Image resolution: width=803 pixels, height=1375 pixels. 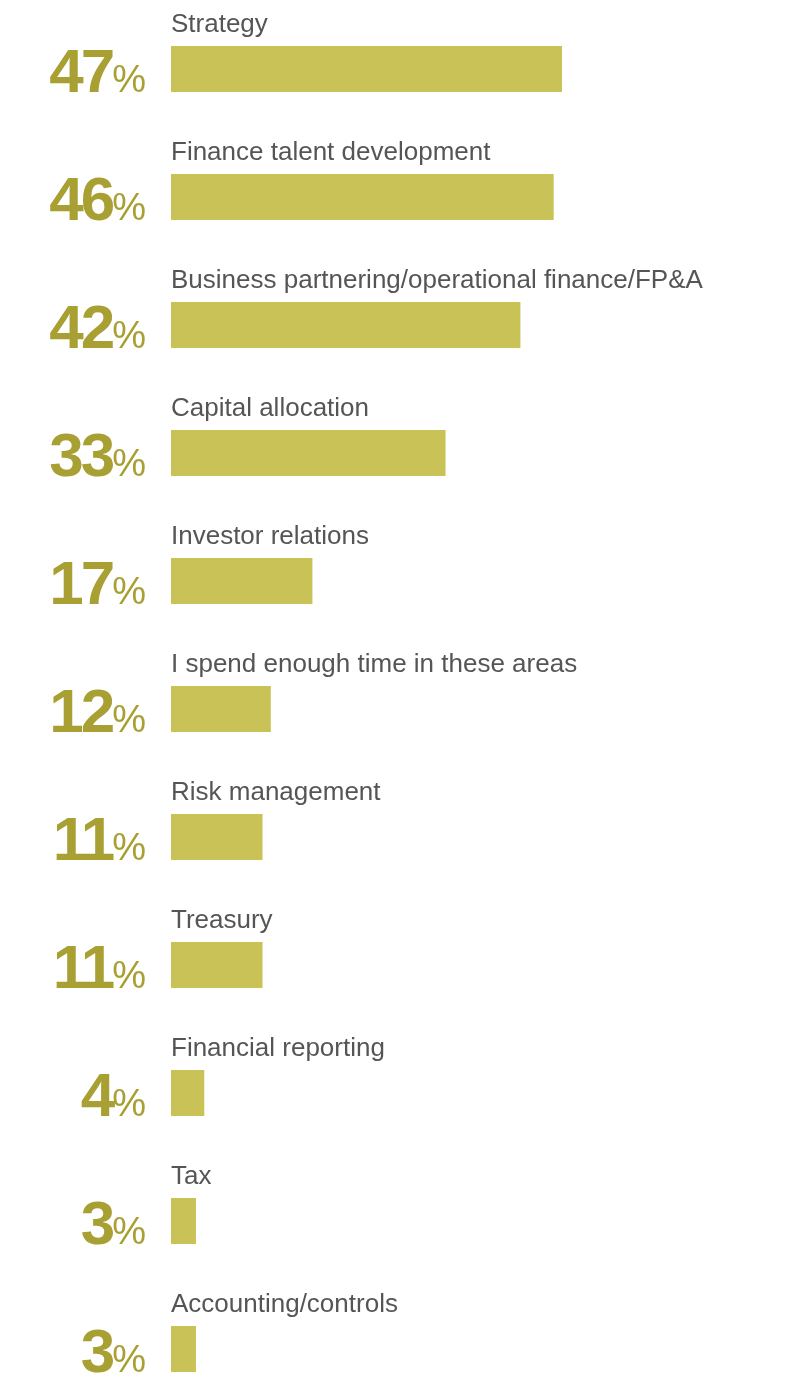 I want to click on data-label: 12%, so click(x=97, y=710).